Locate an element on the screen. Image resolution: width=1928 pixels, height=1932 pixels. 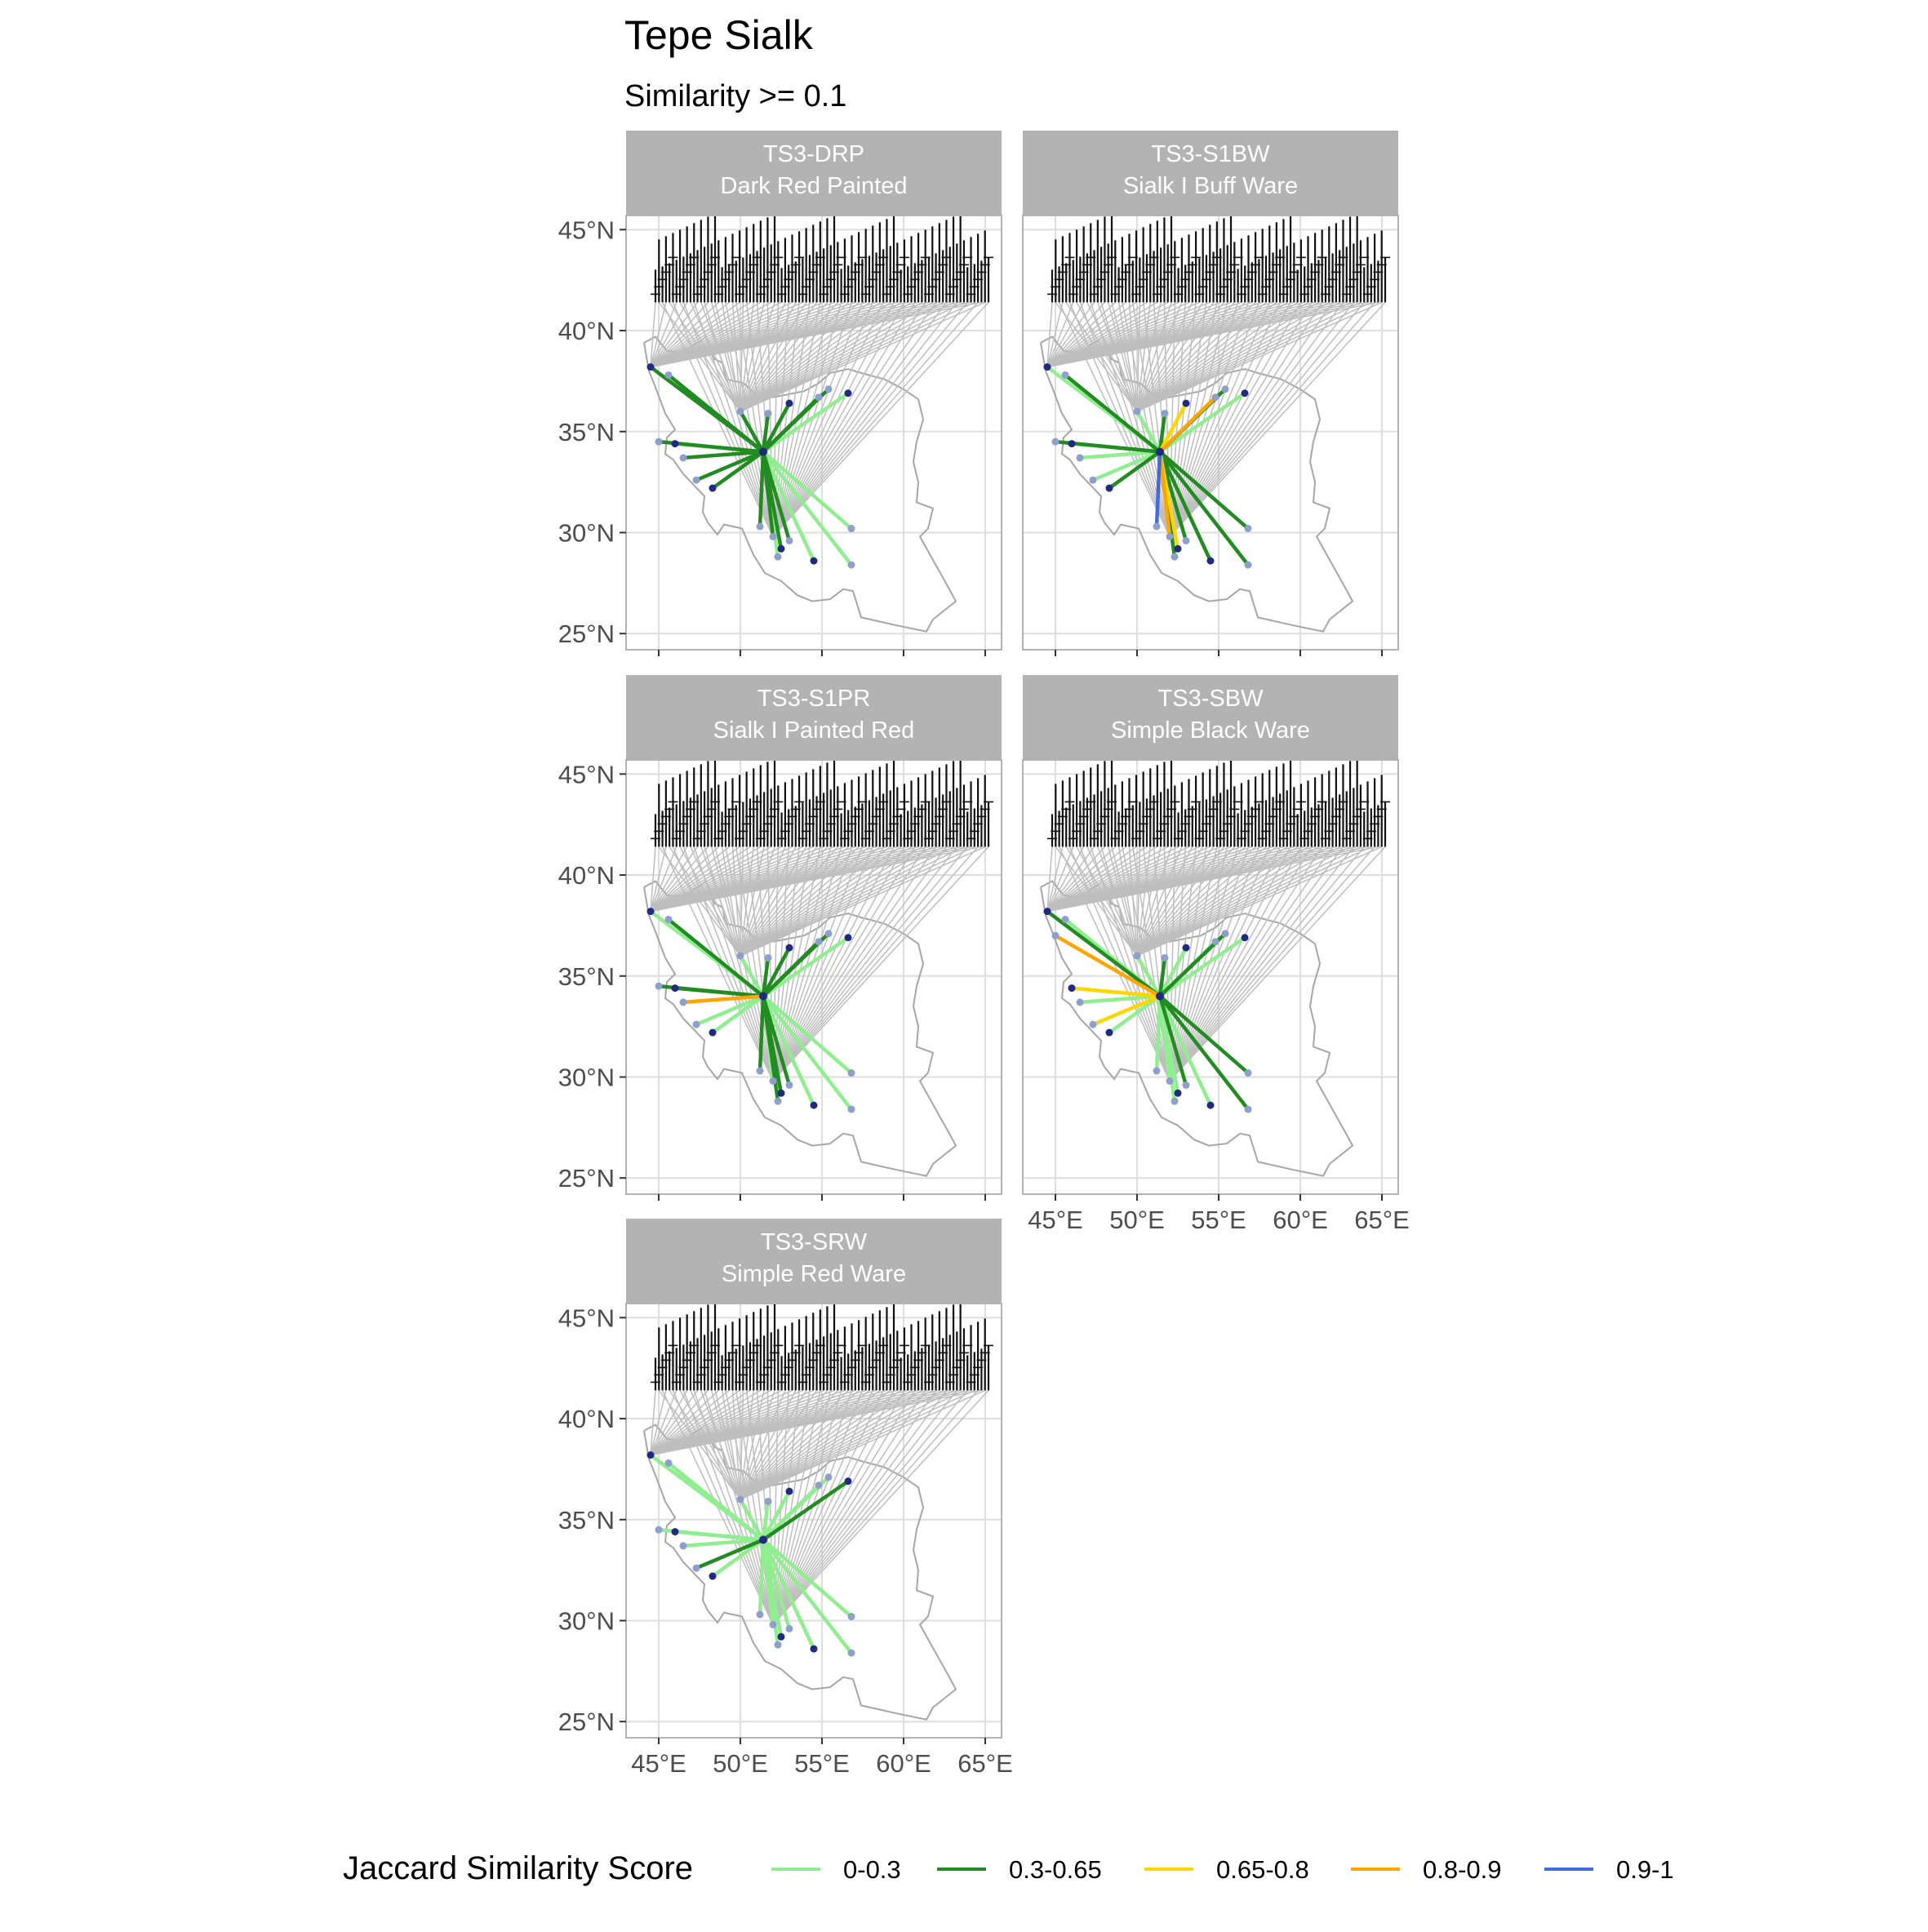
legend-item-0-8-0-9: 0.8-0.9 is located at coordinates (1426, 1869).